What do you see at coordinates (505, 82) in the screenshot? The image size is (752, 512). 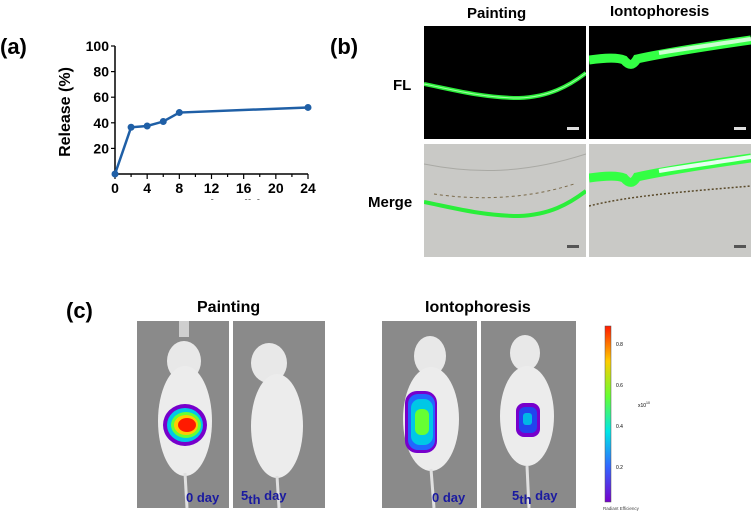 I see `fl-painting-image` at bounding box center [505, 82].